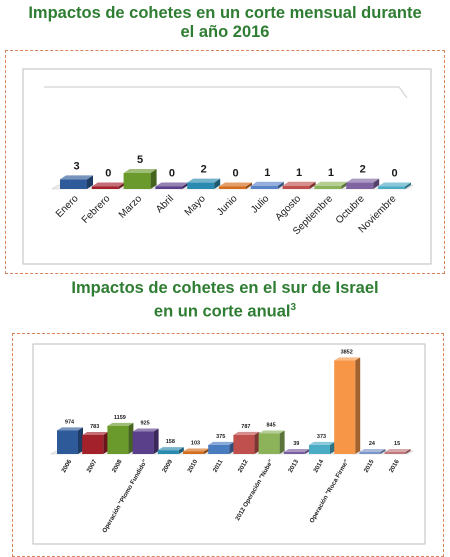 The width and height of the screenshot is (450, 557). I want to click on data-label: 373, so click(321, 437).